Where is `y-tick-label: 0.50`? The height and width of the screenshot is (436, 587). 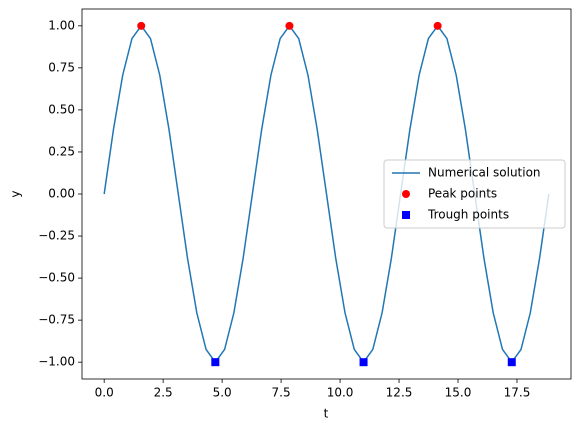
y-tick-label: 0.50 is located at coordinates (61, 109).